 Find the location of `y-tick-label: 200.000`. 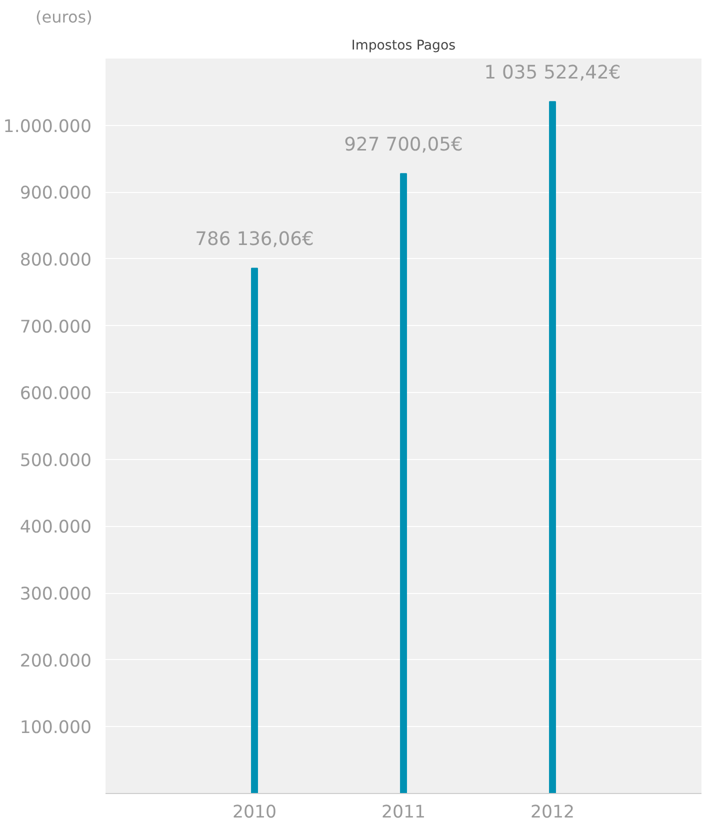

y-tick-label: 200.000 is located at coordinates (56, 661).